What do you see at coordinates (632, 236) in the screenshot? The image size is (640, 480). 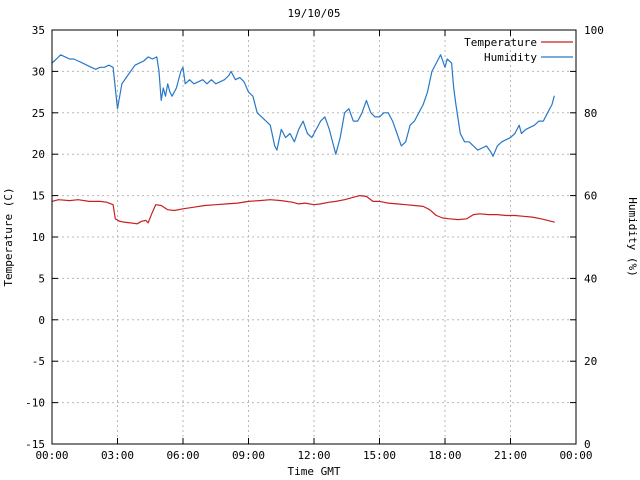 I see `right-axis-label: Humidity (%)` at bounding box center [632, 236].